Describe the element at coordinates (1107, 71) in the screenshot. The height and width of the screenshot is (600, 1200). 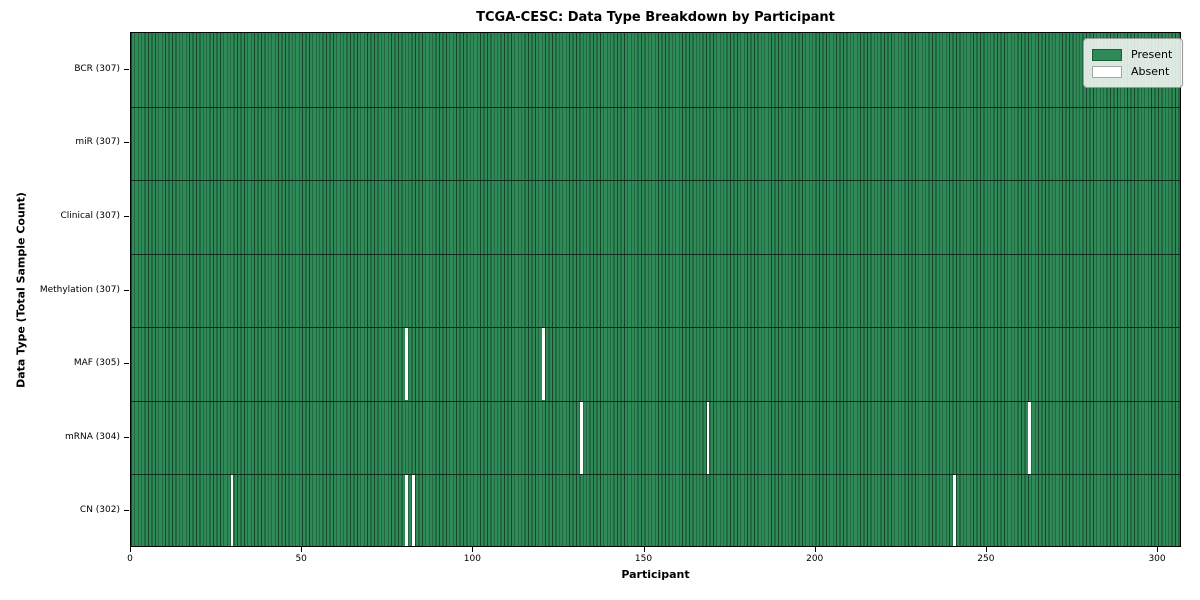
I see `absent-swatch` at that location.